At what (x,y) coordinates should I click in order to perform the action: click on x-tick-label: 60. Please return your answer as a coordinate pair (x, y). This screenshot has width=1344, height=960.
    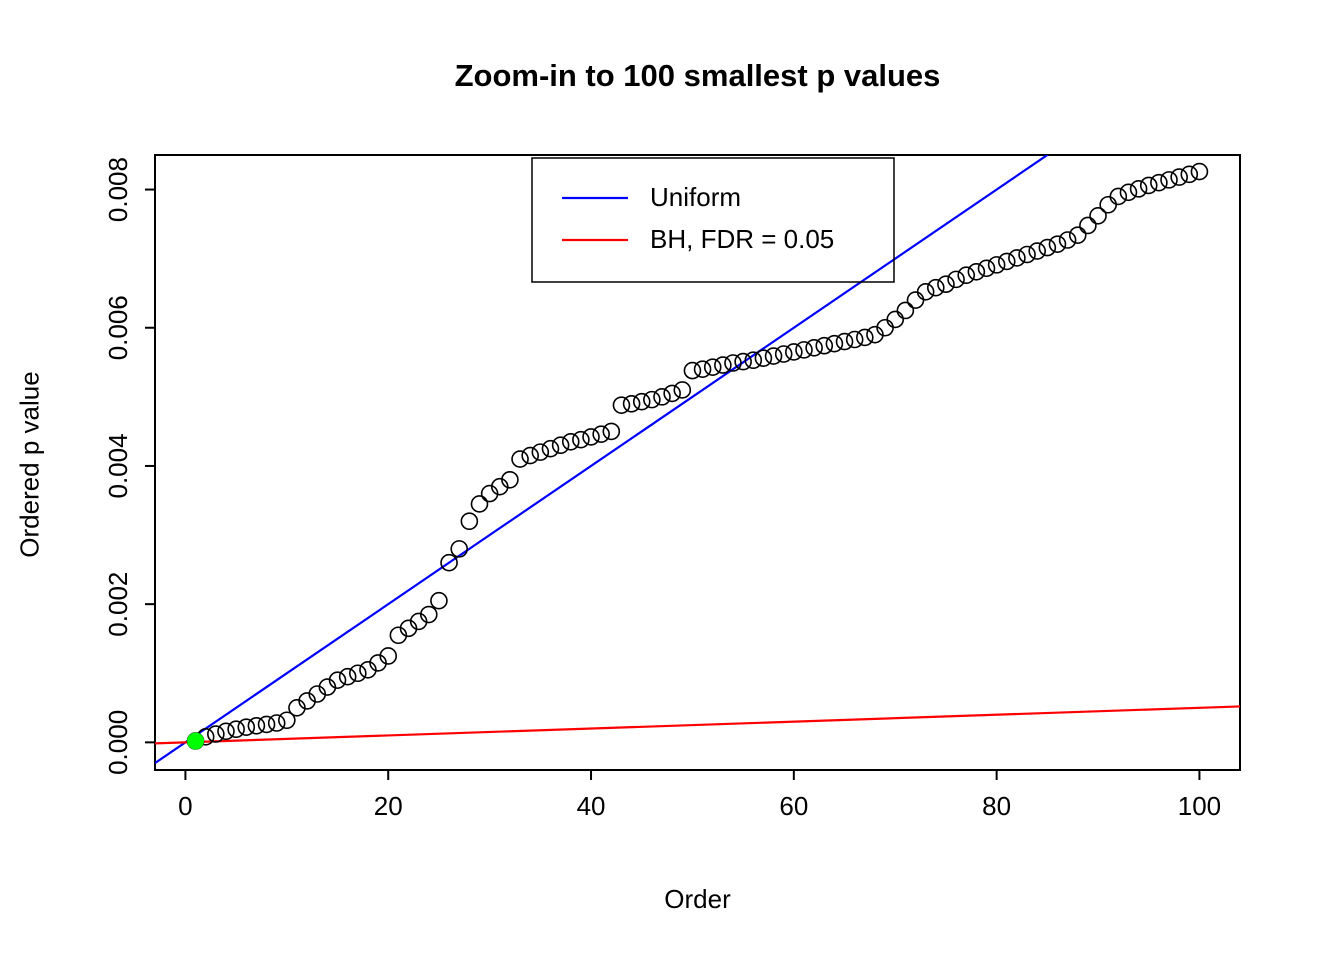
    Looking at the image, I should click on (793, 806).